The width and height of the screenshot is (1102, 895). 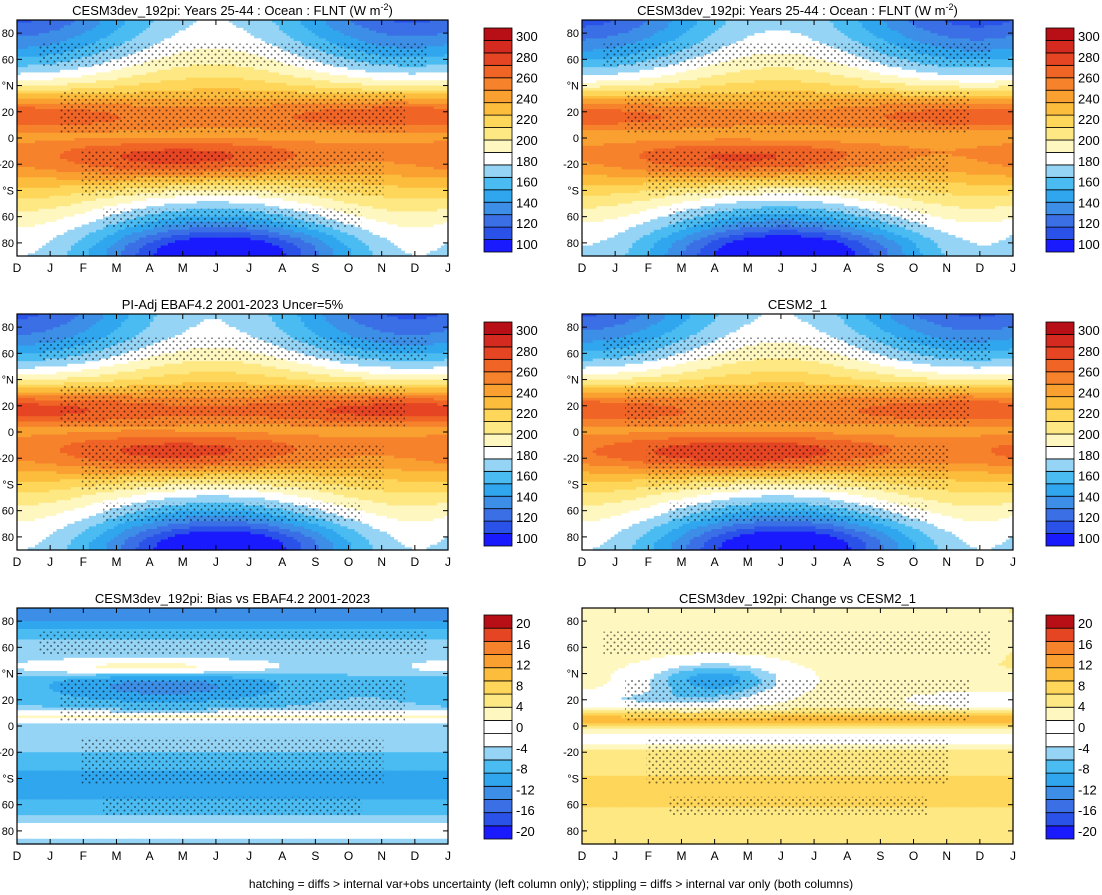 What do you see at coordinates (525, 831) in the screenshot?
I see `colorbar-label: -20` at bounding box center [525, 831].